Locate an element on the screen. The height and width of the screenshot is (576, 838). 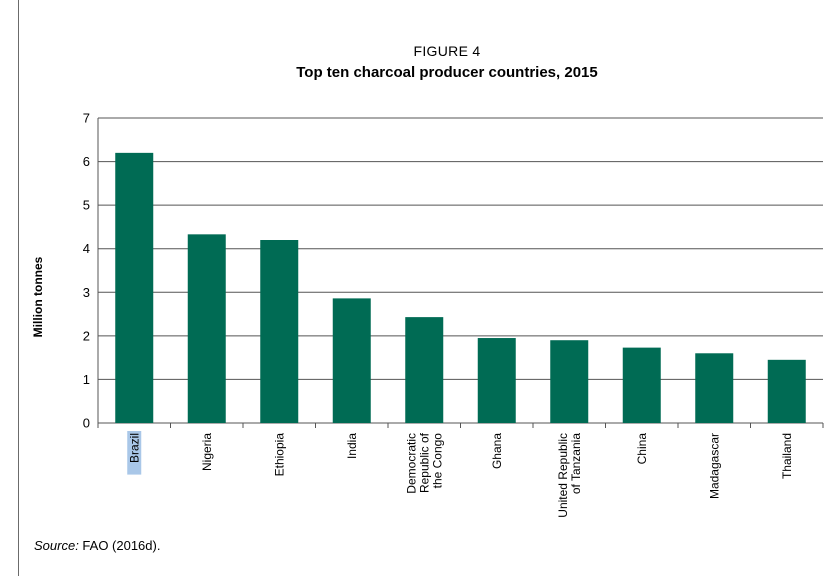
x-category-label: India is located at coordinates (352, 446).